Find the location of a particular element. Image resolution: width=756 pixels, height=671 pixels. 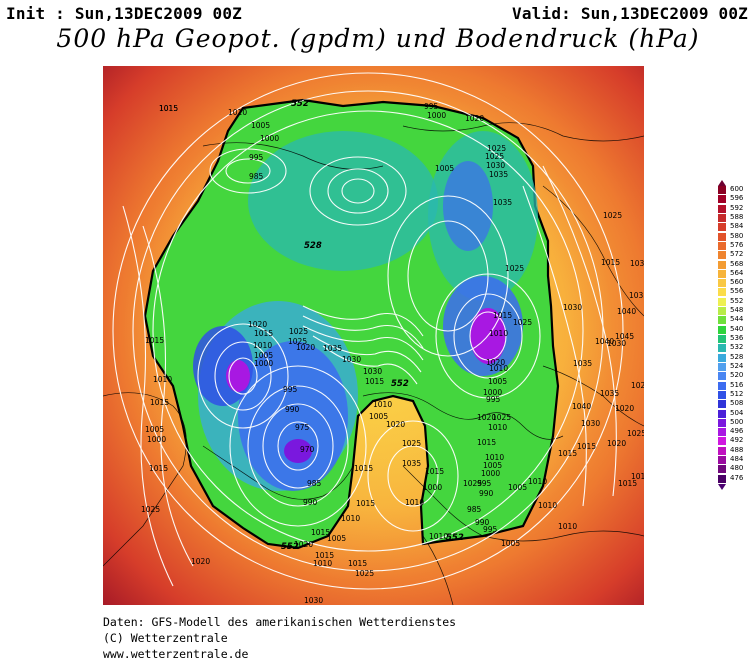

purple-low-canada is located at coordinates (238, 376).